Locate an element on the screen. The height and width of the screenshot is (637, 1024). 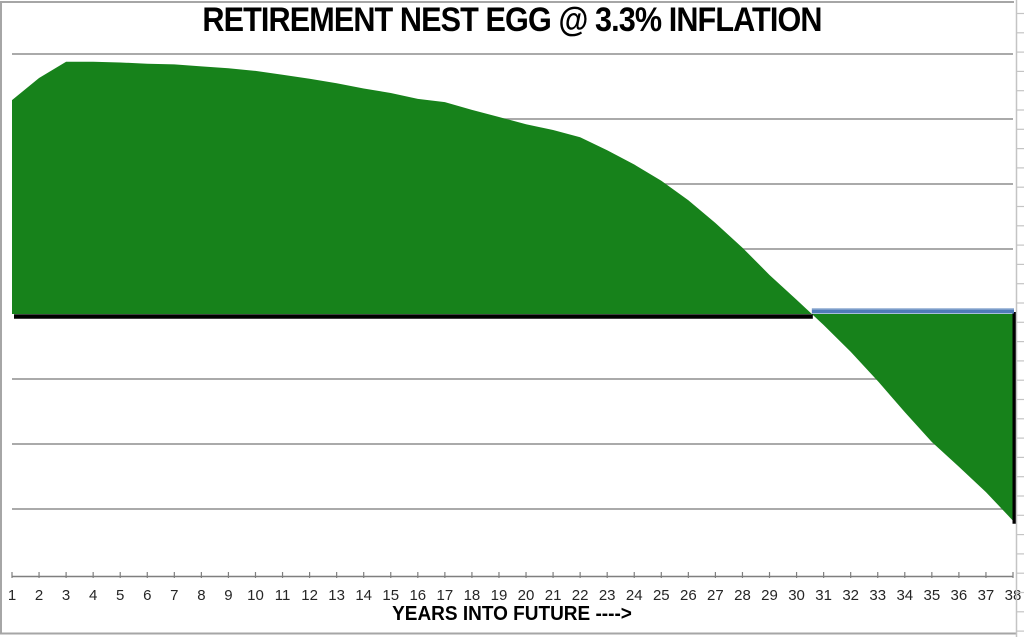
x-axis-title: YEARS INTO FUTURE ----> is located at coordinates (512, 614).